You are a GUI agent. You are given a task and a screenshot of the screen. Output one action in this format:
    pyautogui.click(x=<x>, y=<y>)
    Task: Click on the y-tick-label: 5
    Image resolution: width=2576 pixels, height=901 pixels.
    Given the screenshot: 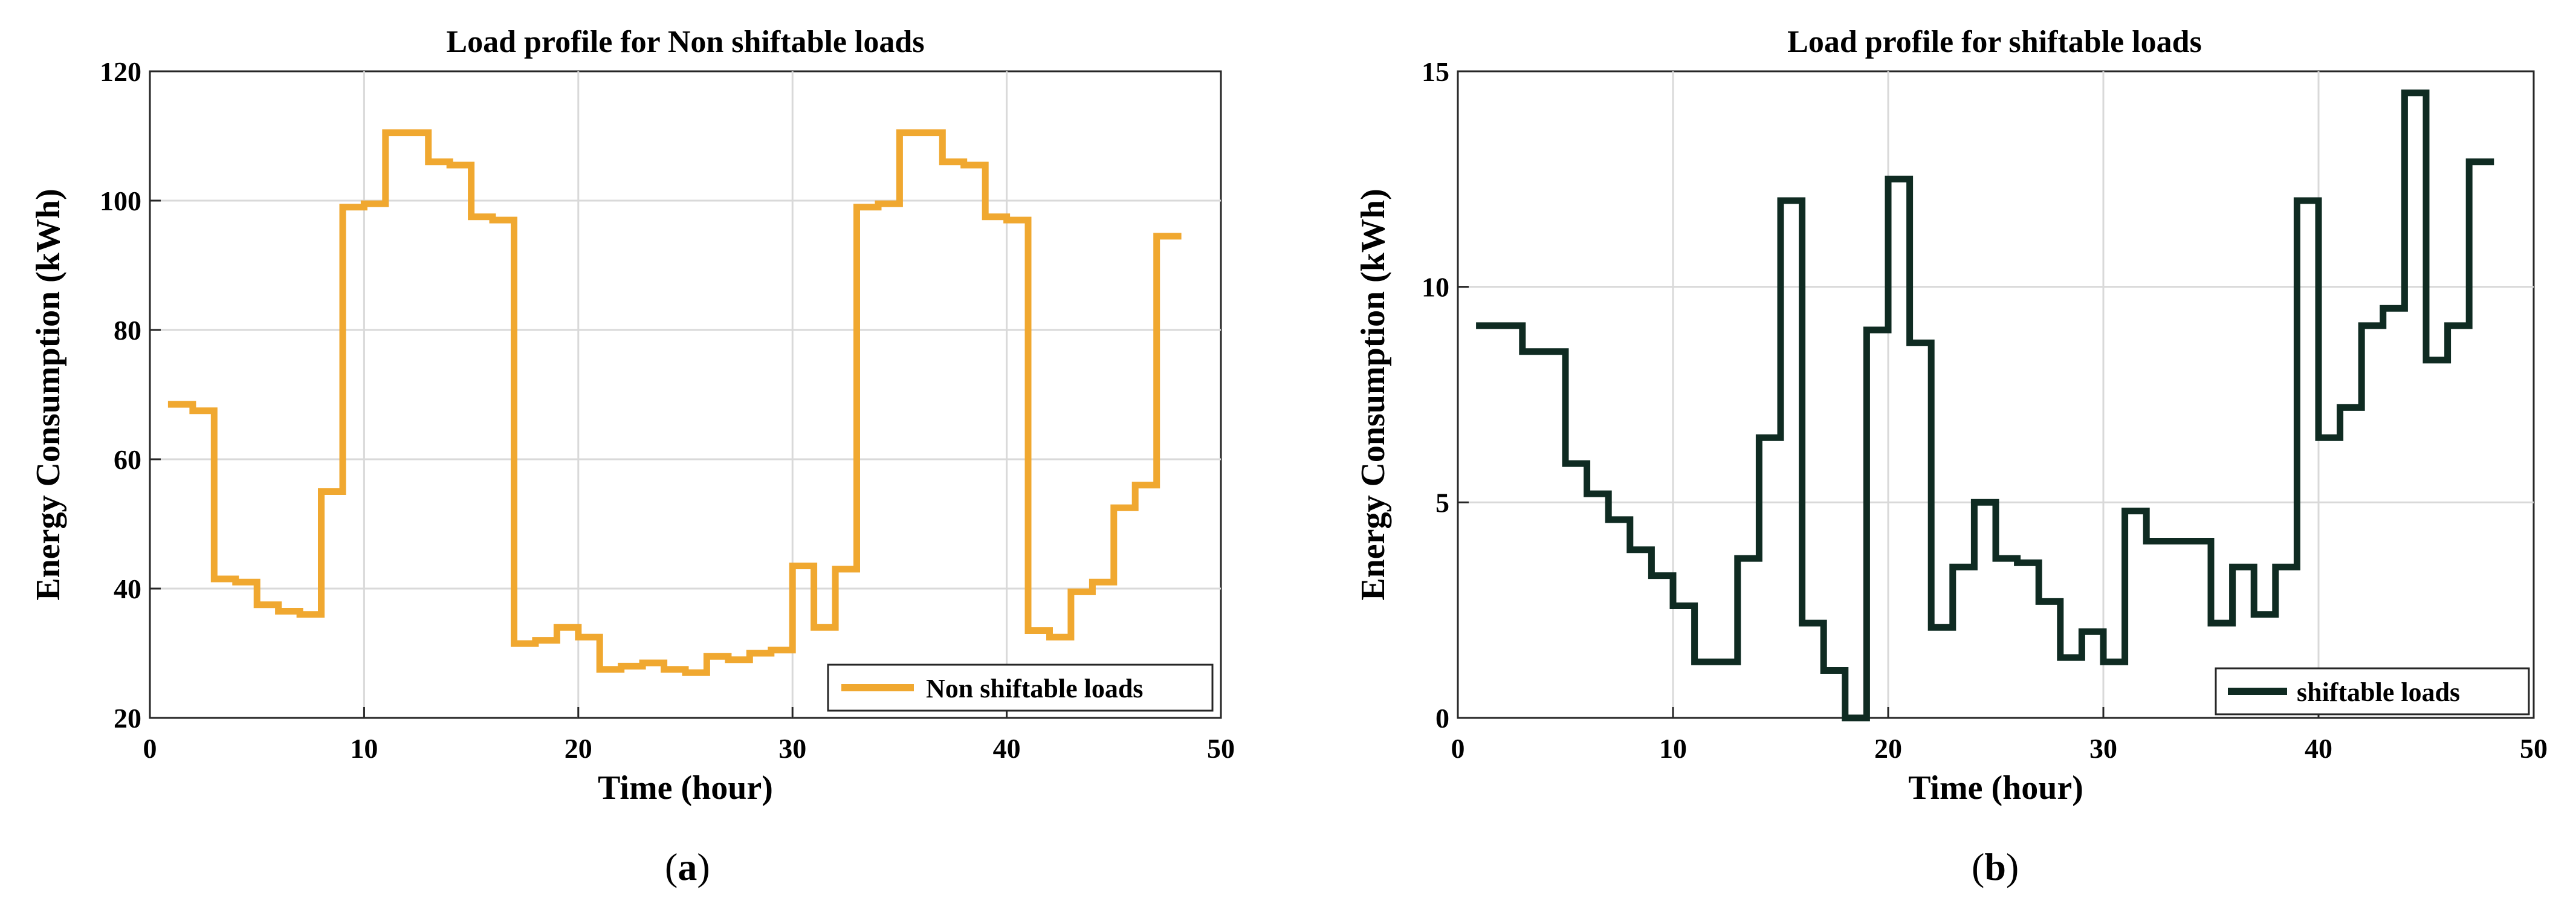 What is the action you would take?
    pyautogui.click(x=1442, y=502)
    